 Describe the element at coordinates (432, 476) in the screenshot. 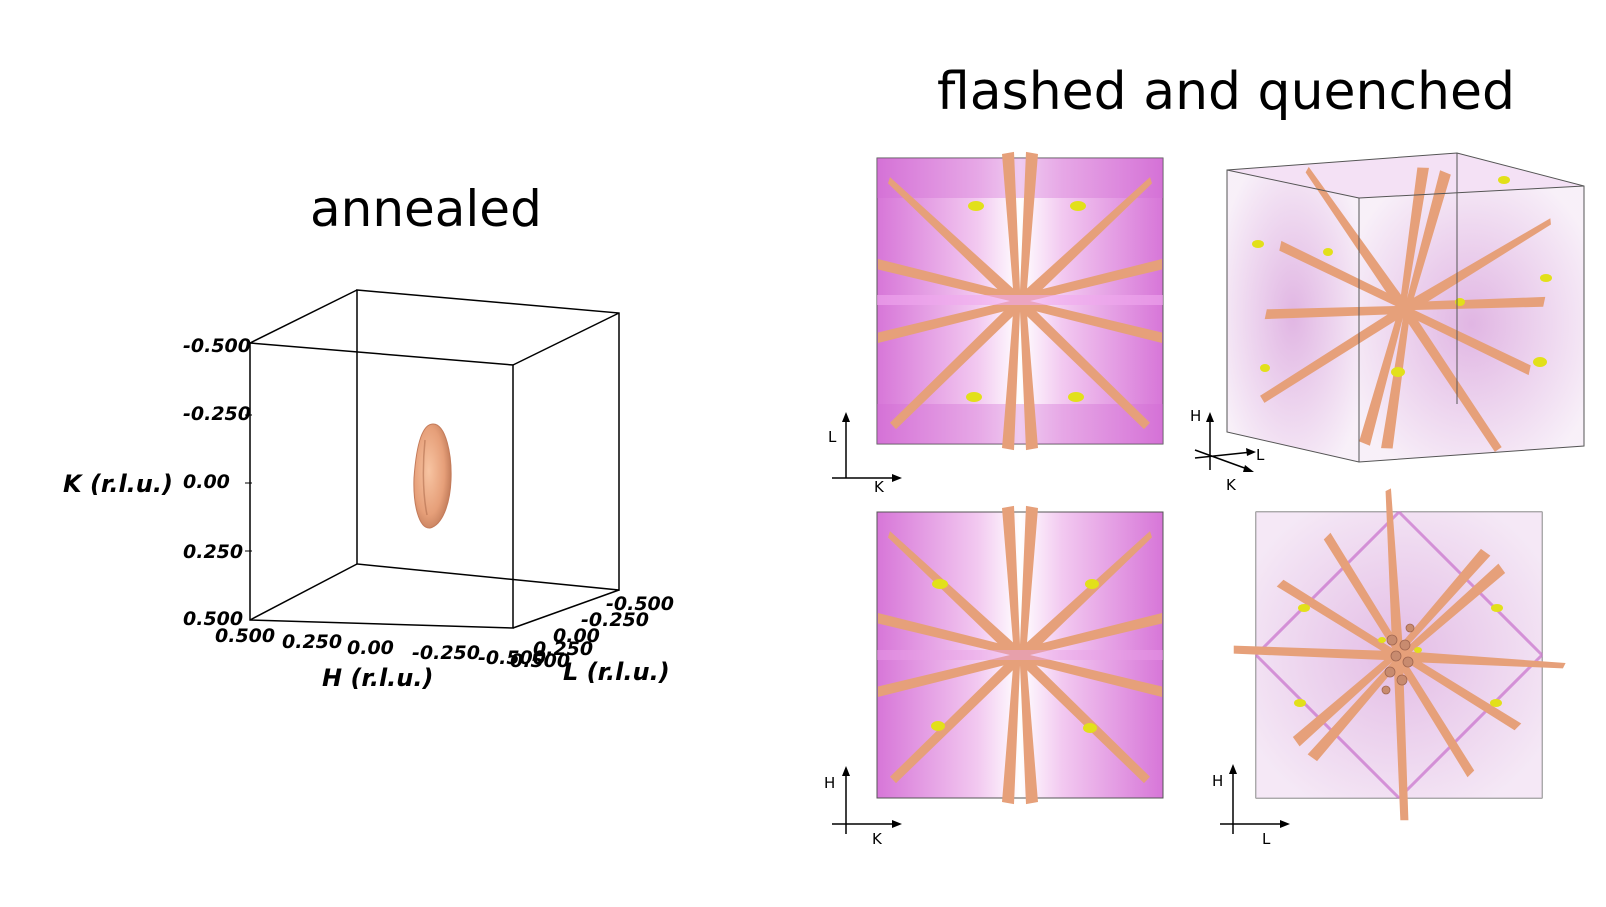

I see `annealed-isosurface` at that location.